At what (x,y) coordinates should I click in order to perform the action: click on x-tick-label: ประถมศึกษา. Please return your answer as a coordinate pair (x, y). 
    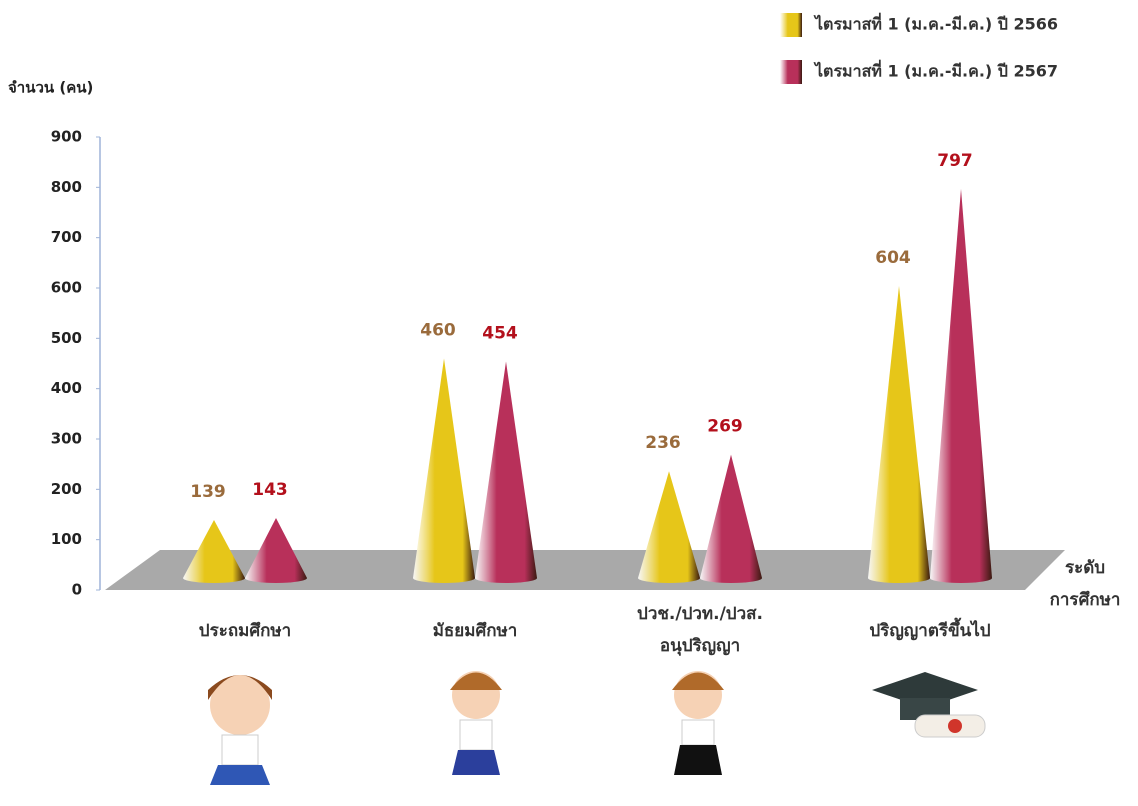
    Looking at the image, I should click on (245, 631).